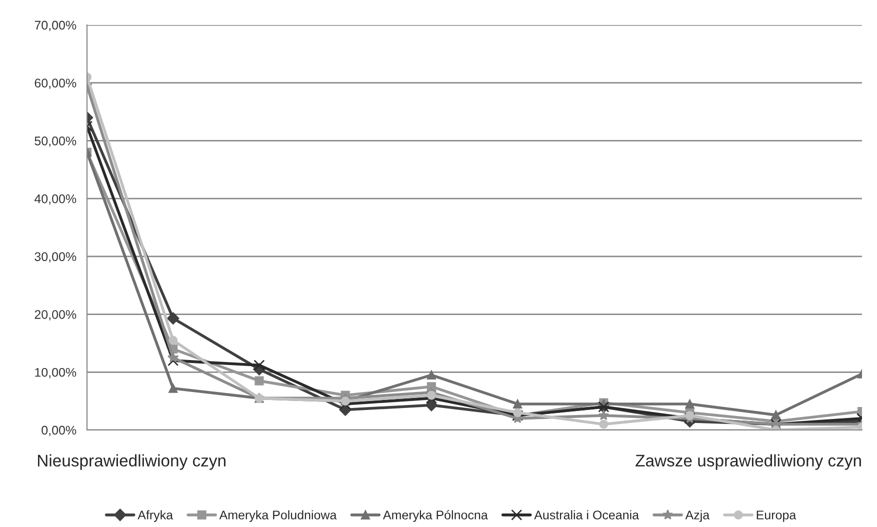 This screenshot has width=877, height=527. What do you see at coordinates (55, 83) in the screenshot?
I see `y-tick-label: 60,00%` at bounding box center [55, 83].